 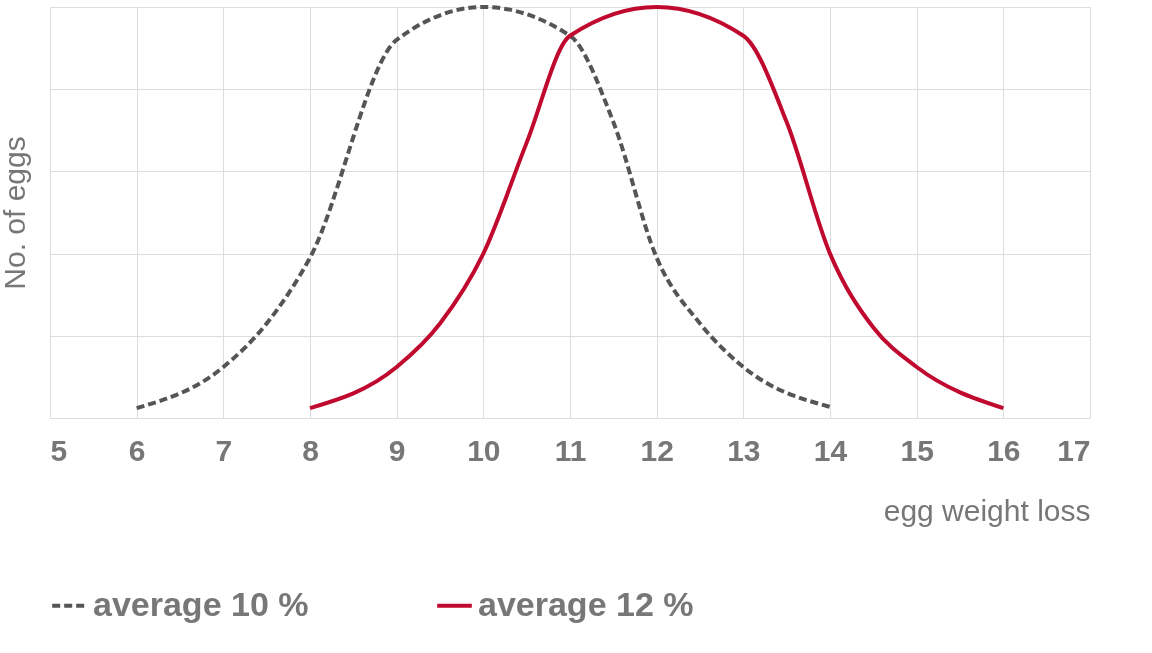 What do you see at coordinates (224, 450) in the screenshot?
I see `x-tick-label: 7` at bounding box center [224, 450].